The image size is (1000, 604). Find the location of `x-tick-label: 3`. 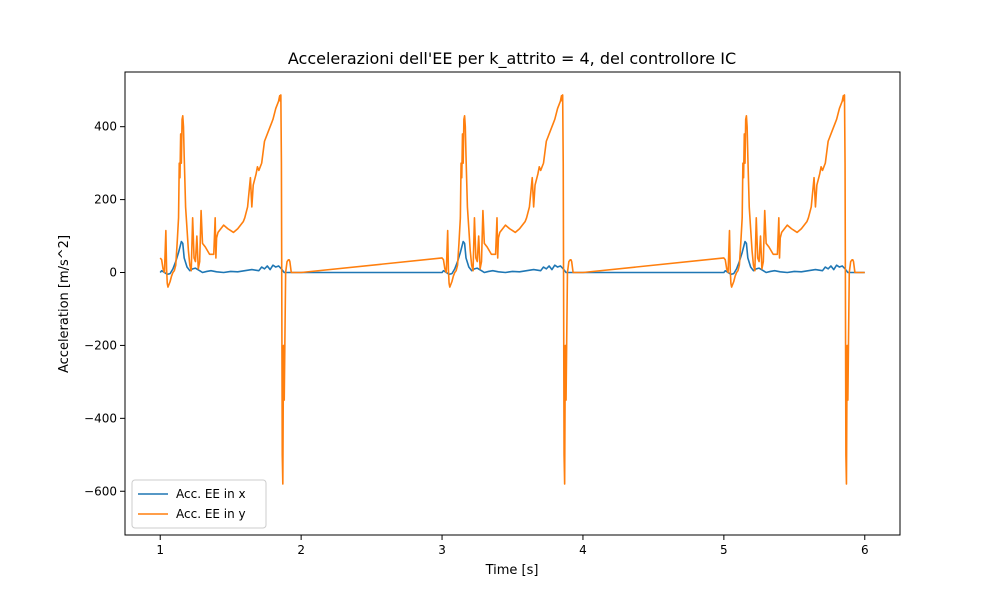

x-tick-label: 3 is located at coordinates (442, 550).